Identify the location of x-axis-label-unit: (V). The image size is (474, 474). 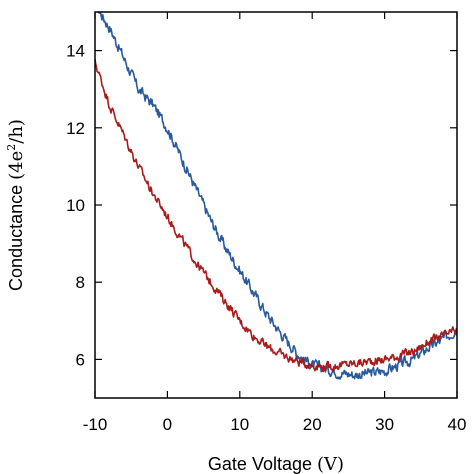
(330, 464).